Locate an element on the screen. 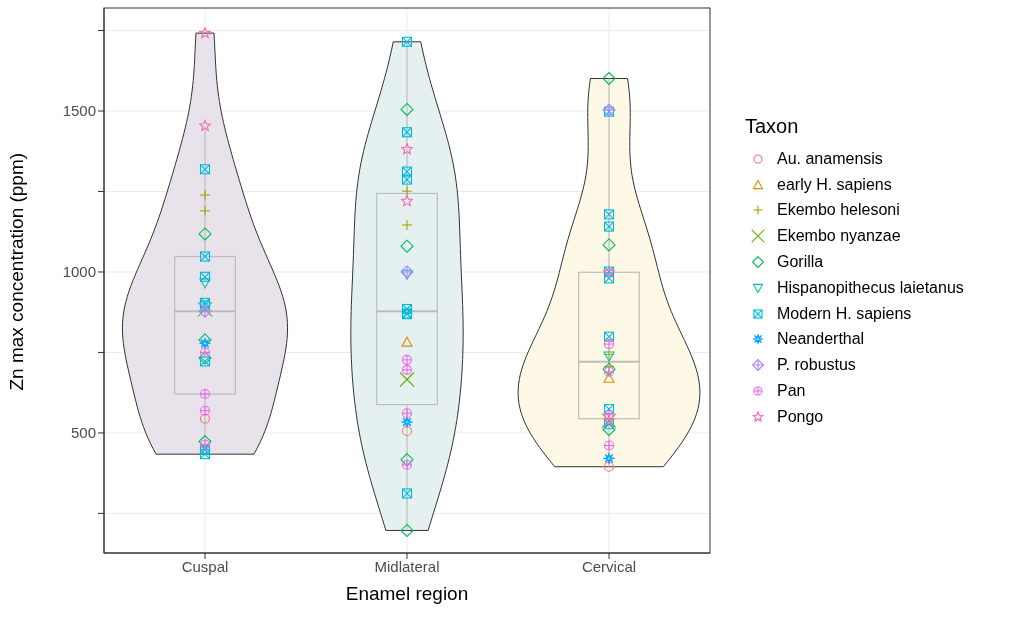 The width and height of the screenshot is (1035, 618). legend-label: Gorilla is located at coordinates (800, 262).